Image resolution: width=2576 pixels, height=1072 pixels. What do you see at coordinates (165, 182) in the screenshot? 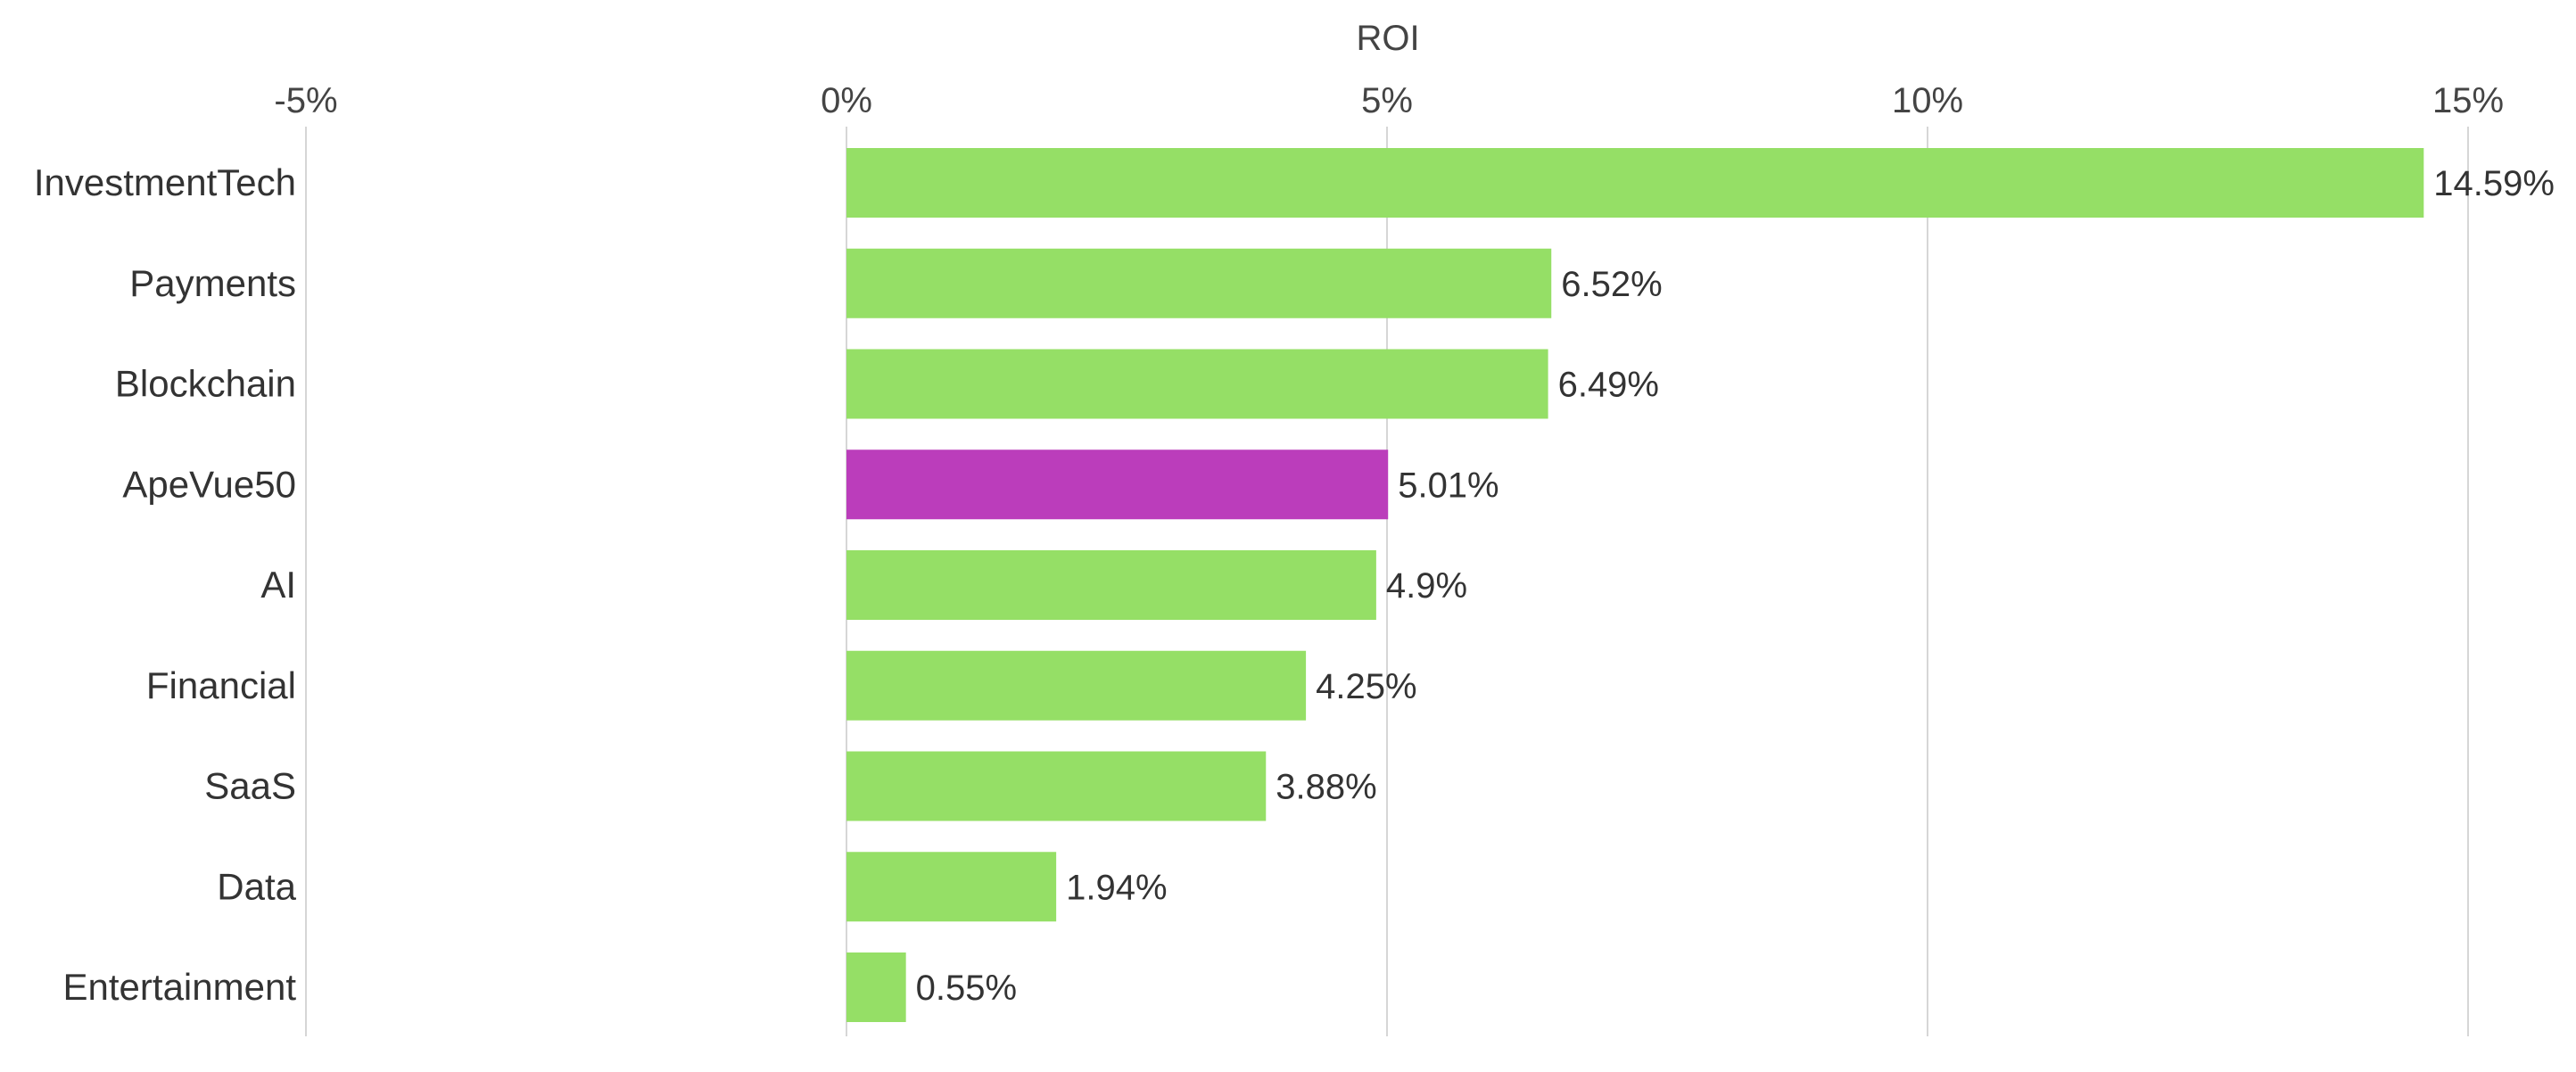
I see `category-label: InvestmentTech` at bounding box center [165, 182].